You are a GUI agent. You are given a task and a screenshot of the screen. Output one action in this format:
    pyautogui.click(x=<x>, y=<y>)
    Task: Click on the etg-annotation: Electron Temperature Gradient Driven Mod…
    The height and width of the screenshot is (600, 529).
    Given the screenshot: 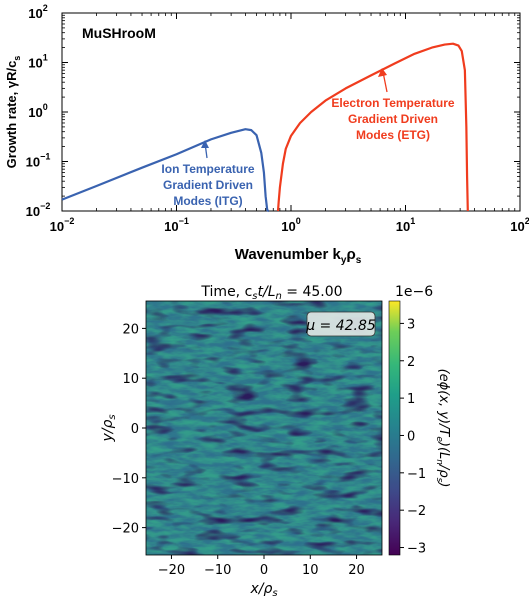 What is the action you would take?
    pyautogui.click(x=393, y=105)
    